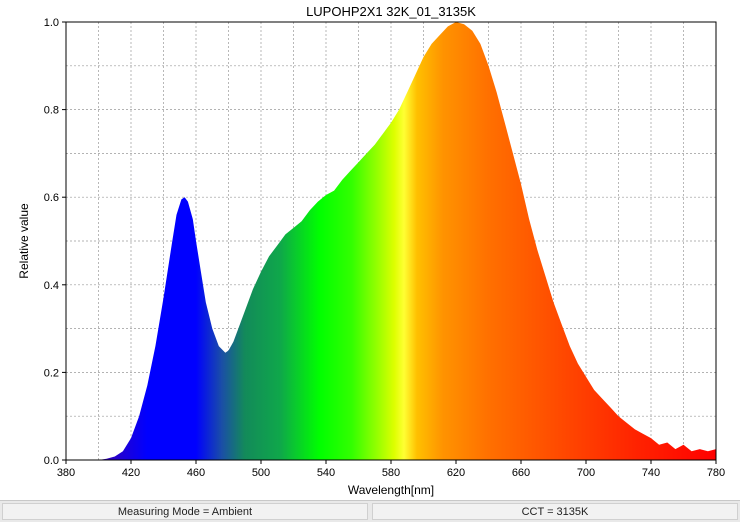 The width and height of the screenshot is (740, 522). Describe the element at coordinates (456, 473) in the screenshot. I see `x-tick-label: 620` at that location.